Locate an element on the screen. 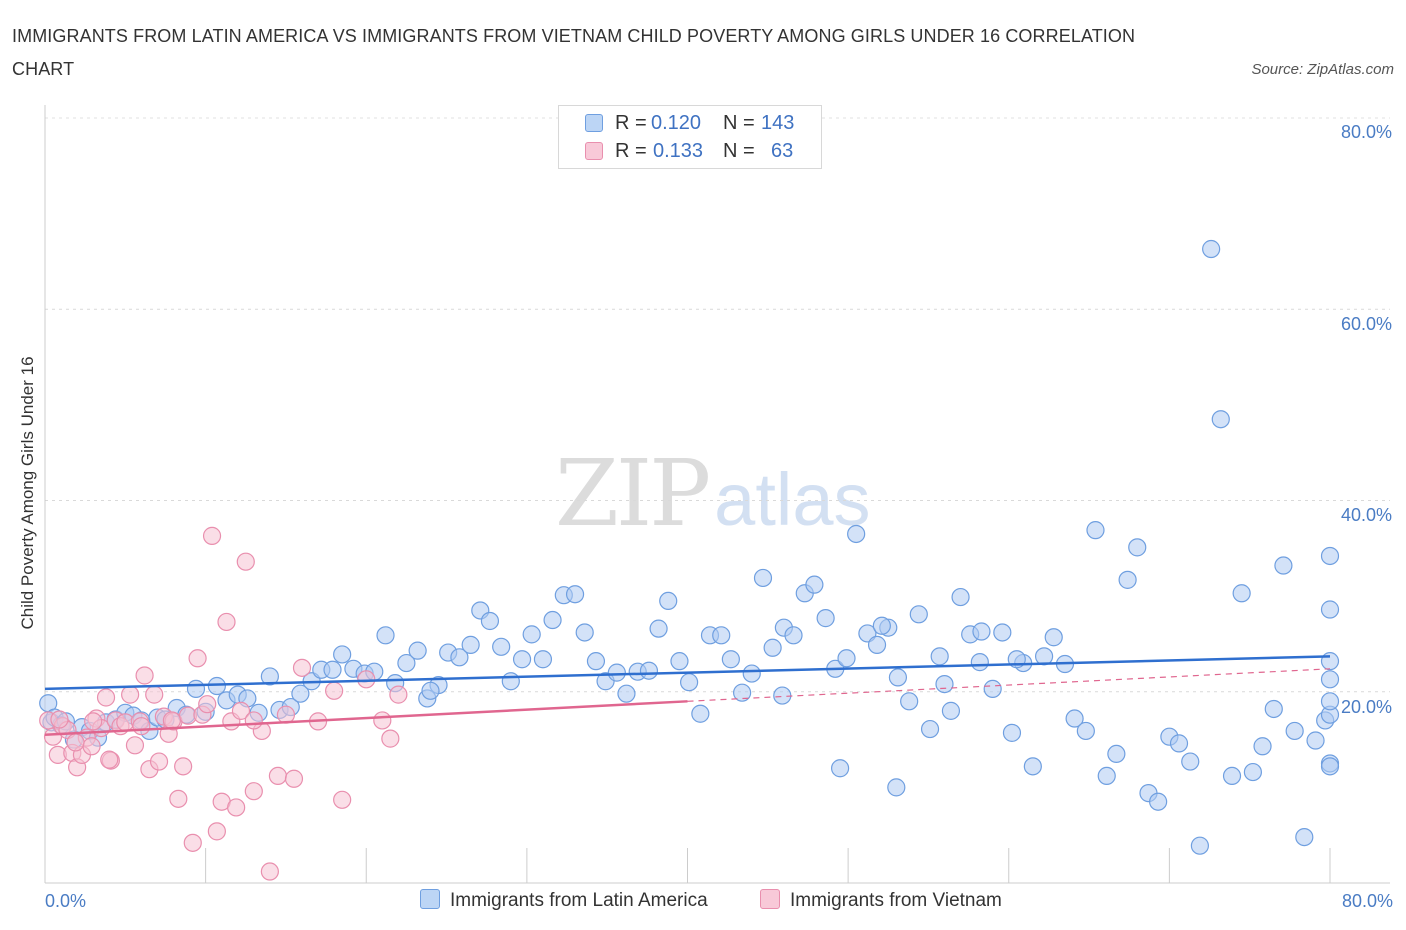 The height and width of the screenshot is (930, 1406). y-tick-label: 80.0% is located at coordinates (1366, 132).